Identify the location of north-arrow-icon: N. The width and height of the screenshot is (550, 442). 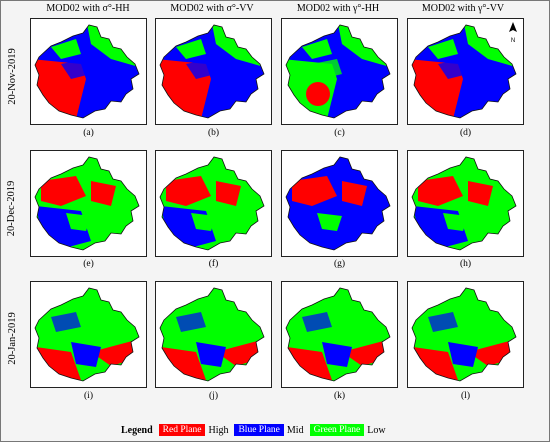
(513, 33).